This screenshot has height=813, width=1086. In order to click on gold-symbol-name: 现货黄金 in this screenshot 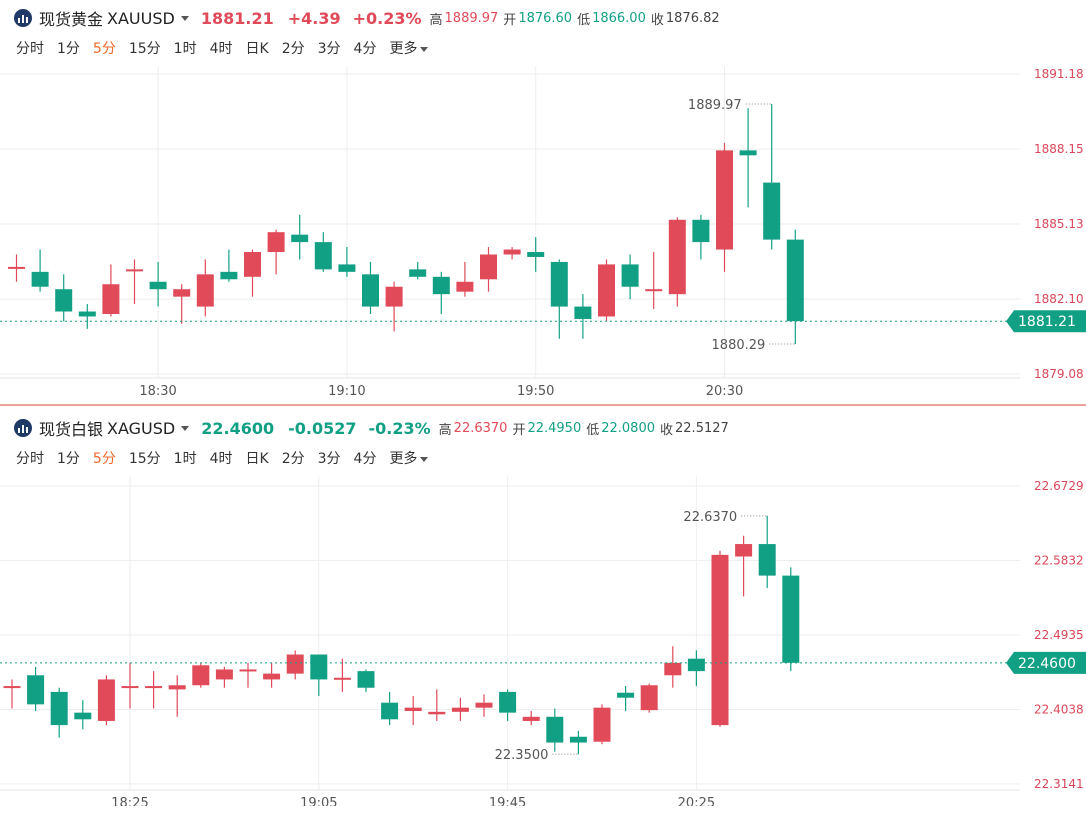, I will do `click(71, 19)`.